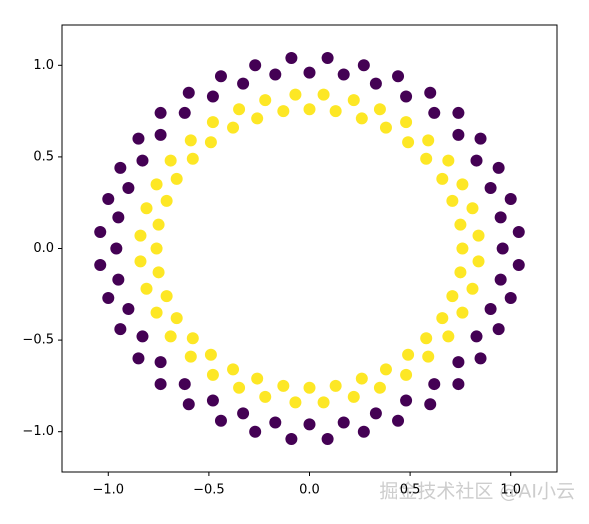 This screenshot has height=524, width=589. I want to click on x-tick-label: 0.5, so click(410, 490).